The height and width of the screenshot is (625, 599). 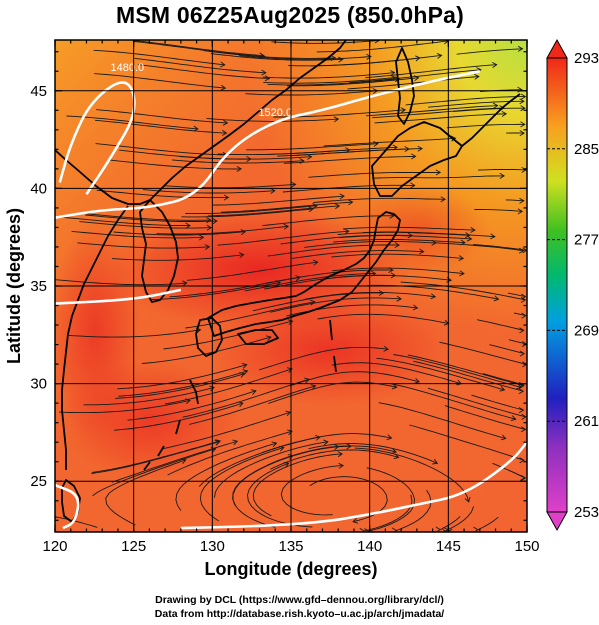 I want to click on colorbar, so click(x=557, y=285).